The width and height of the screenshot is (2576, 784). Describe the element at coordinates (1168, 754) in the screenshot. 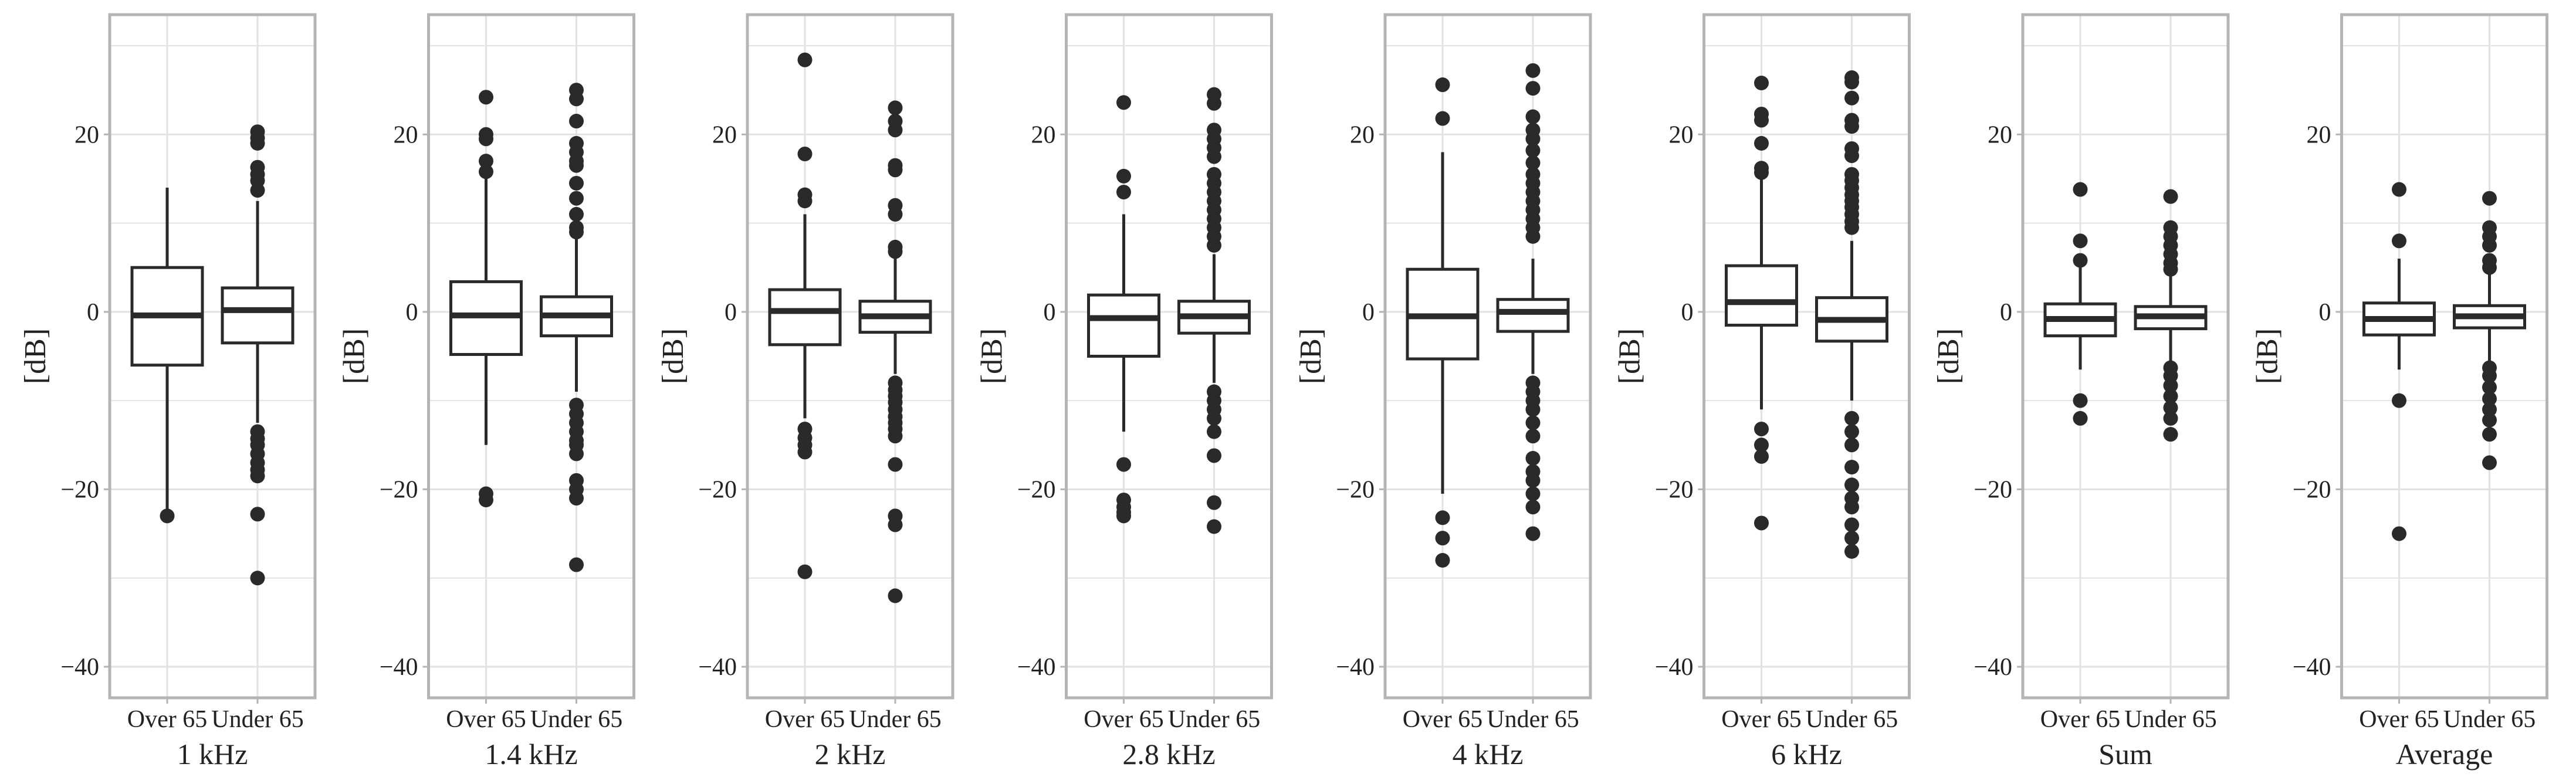

I see `panel-title: 2.8 kHz` at that location.